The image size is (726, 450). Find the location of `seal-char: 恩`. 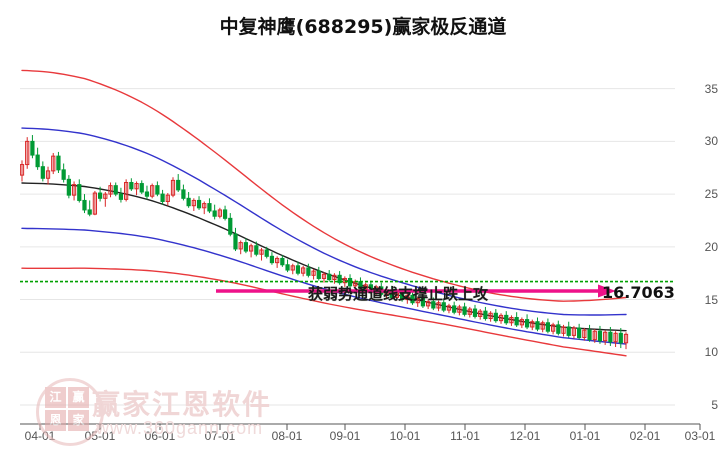

seal-char: 恩 is located at coordinates (55, 420).